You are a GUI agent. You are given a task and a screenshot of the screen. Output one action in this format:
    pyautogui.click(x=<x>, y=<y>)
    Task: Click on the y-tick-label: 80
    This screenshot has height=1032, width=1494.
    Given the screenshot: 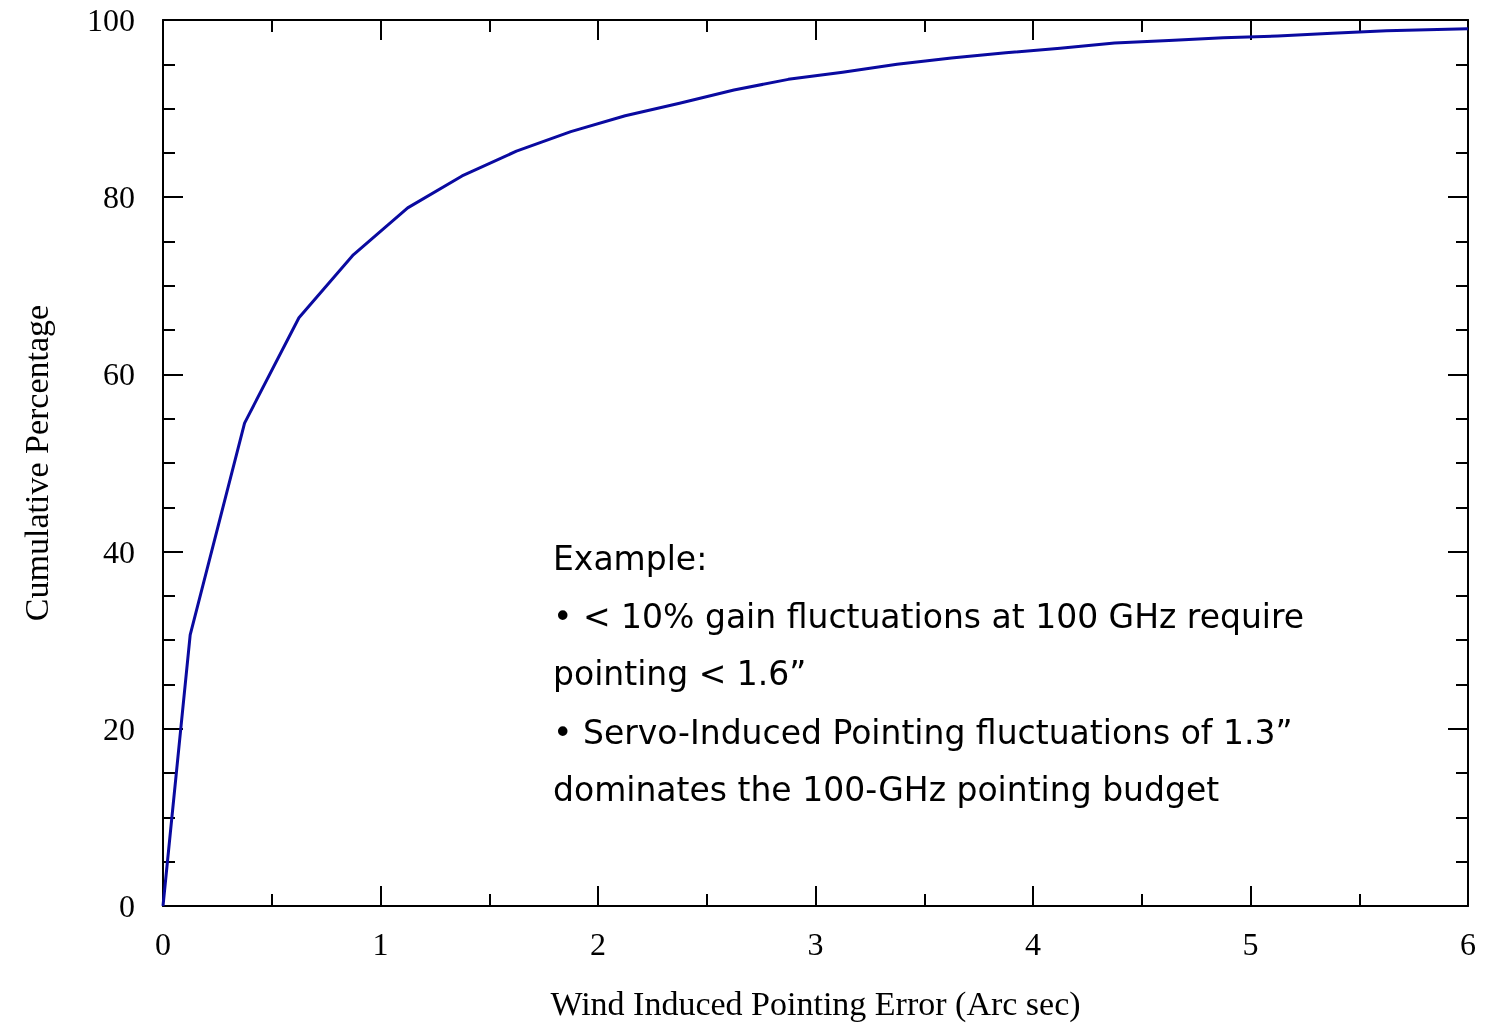 What is the action you would take?
    pyautogui.click(x=119, y=197)
    